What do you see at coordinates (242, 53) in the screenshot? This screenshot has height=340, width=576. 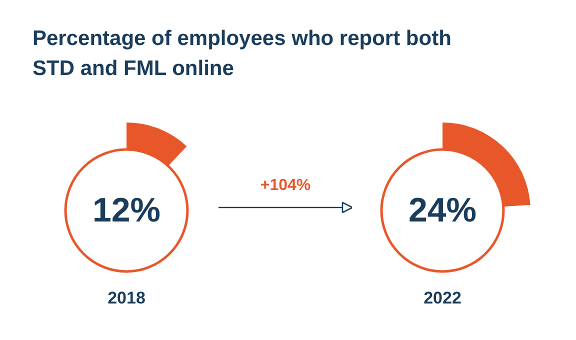 I see `text: Percentage of employees who report both STD and FML online` at bounding box center [242, 53].